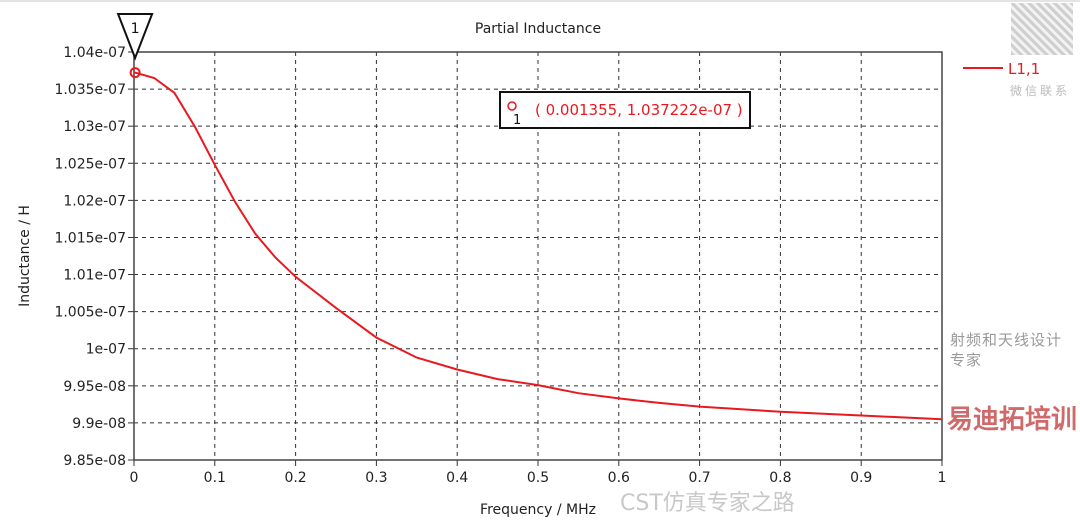 The height and width of the screenshot is (522, 1080). What do you see at coordinates (90, 313) in the screenshot?
I see `y-tick-label: 1.005e-07` at bounding box center [90, 313].